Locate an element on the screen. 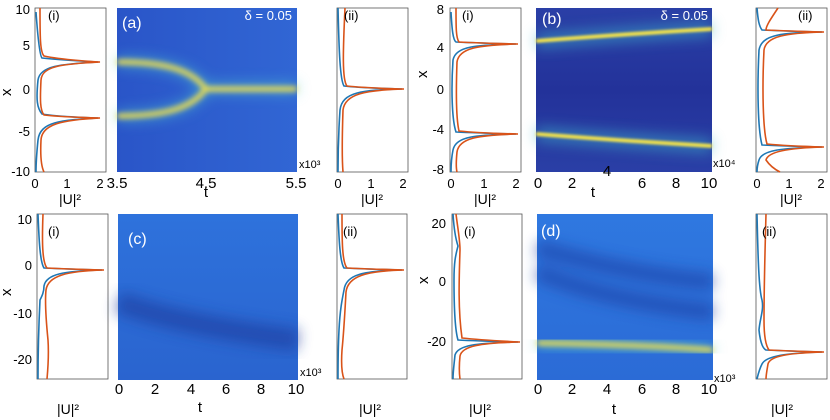  panel-label: (d) is located at coordinates (551, 231).